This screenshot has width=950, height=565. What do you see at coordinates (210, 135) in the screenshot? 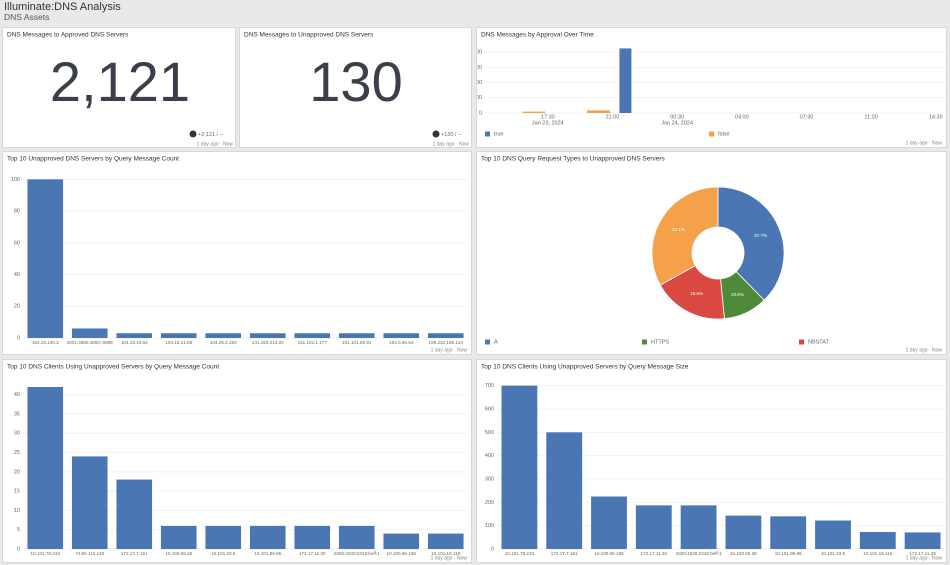
I see `kpi-delta: +2,121 / --` at bounding box center [210, 135].